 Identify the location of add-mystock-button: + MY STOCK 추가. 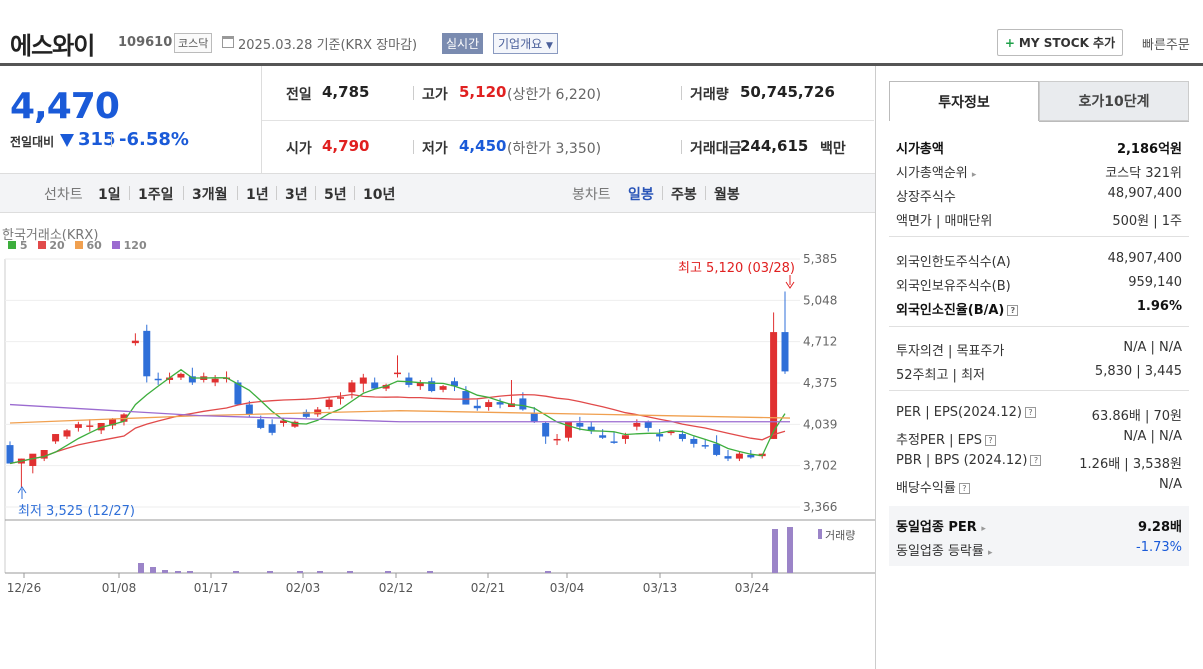
(1060, 42).